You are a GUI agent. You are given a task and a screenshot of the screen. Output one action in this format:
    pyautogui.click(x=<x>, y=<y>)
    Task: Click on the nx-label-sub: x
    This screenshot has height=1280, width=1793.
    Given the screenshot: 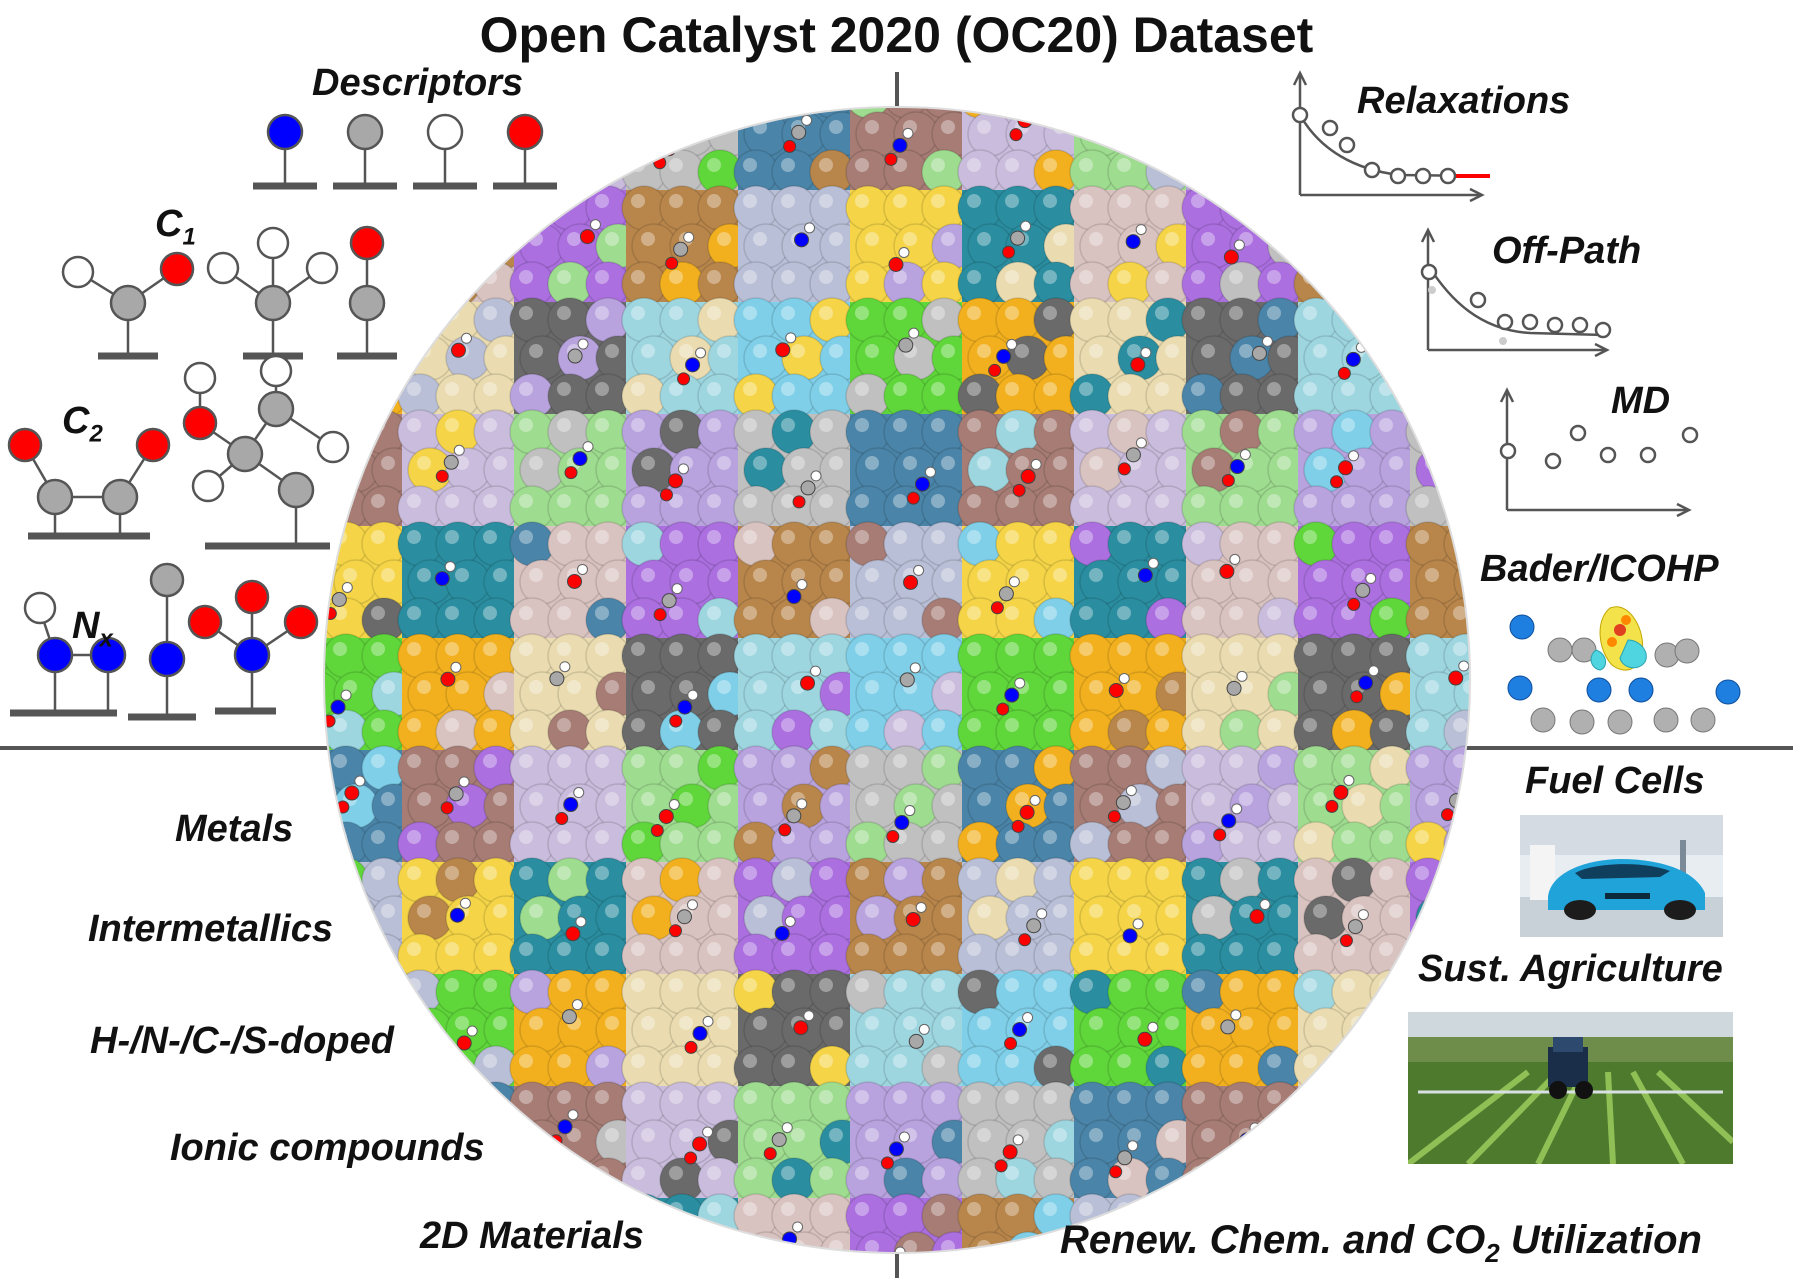 What is the action you would take?
    pyautogui.click(x=106, y=639)
    